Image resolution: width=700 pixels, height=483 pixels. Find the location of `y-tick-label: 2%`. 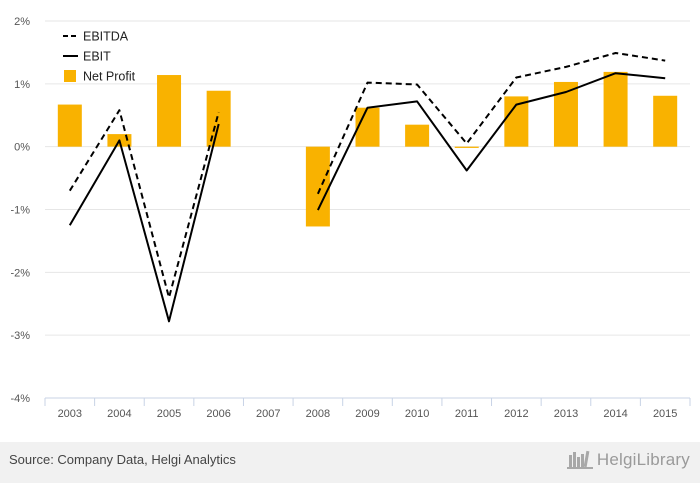

y-tick-label: 2% is located at coordinates (22, 22).